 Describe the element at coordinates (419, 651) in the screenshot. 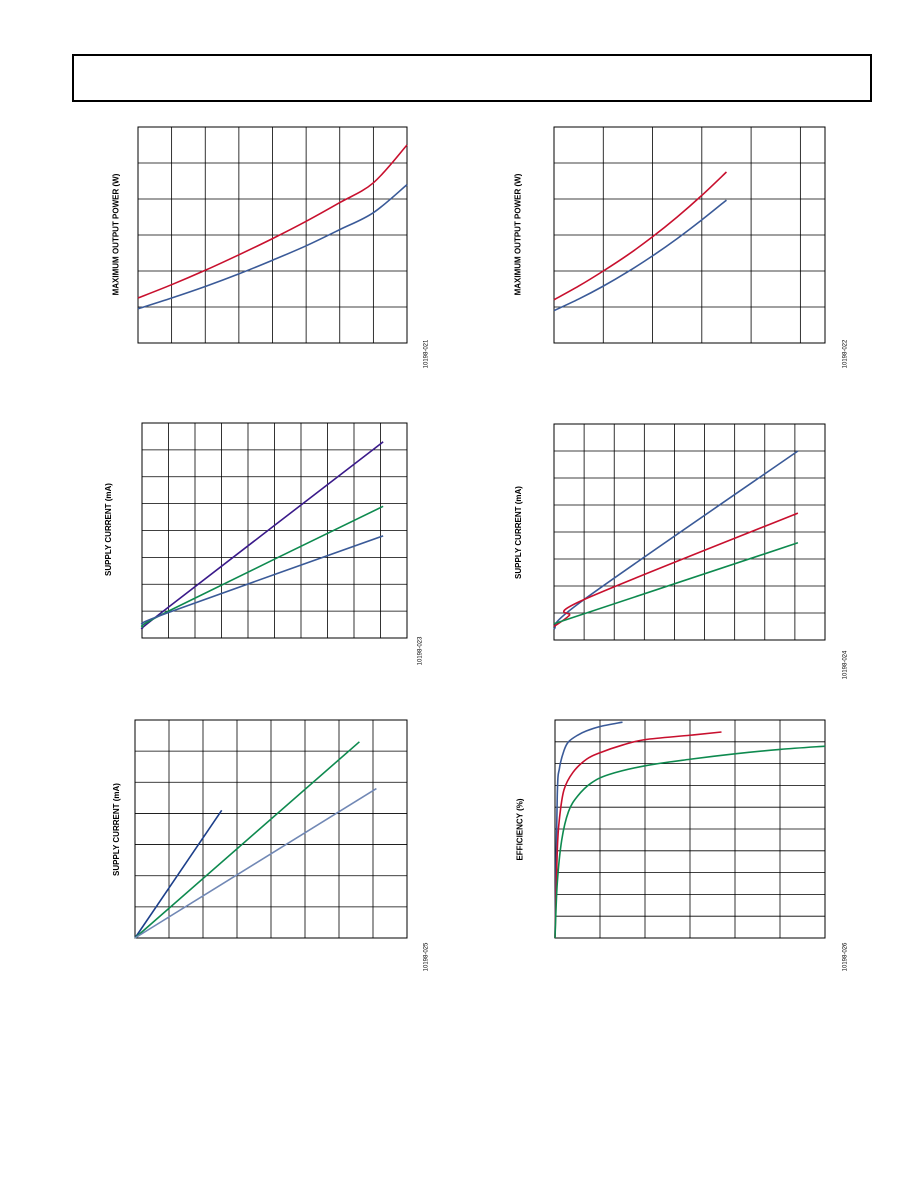

I see `chart-3-figure-id: 10198-023` at that location.